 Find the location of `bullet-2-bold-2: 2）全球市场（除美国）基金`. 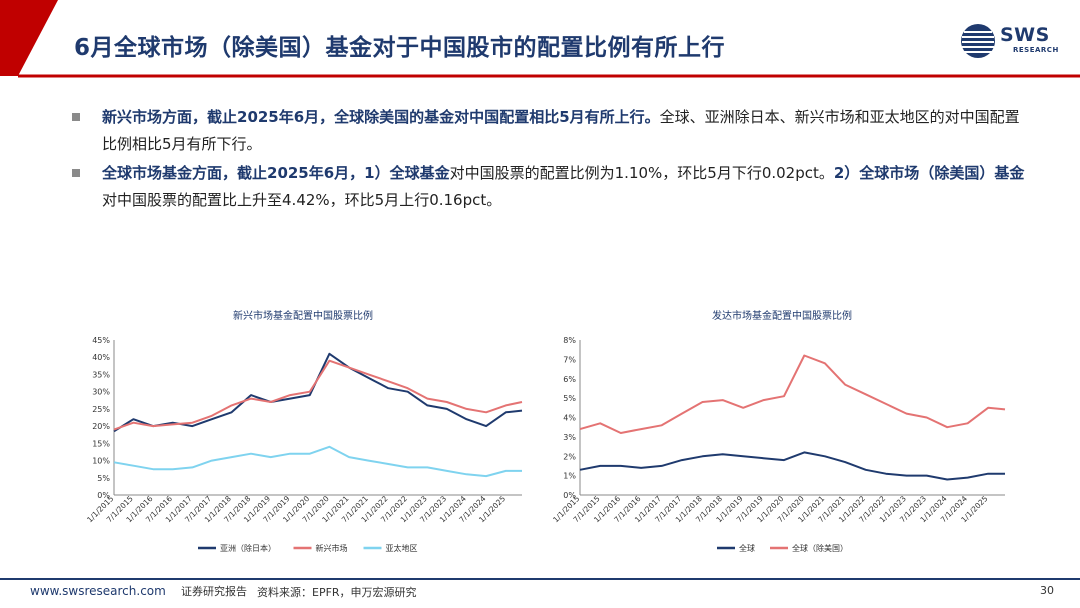

bullet-2-bold-2: 2）全球市场（除美国）基金 is located at coordinates (929, 173).